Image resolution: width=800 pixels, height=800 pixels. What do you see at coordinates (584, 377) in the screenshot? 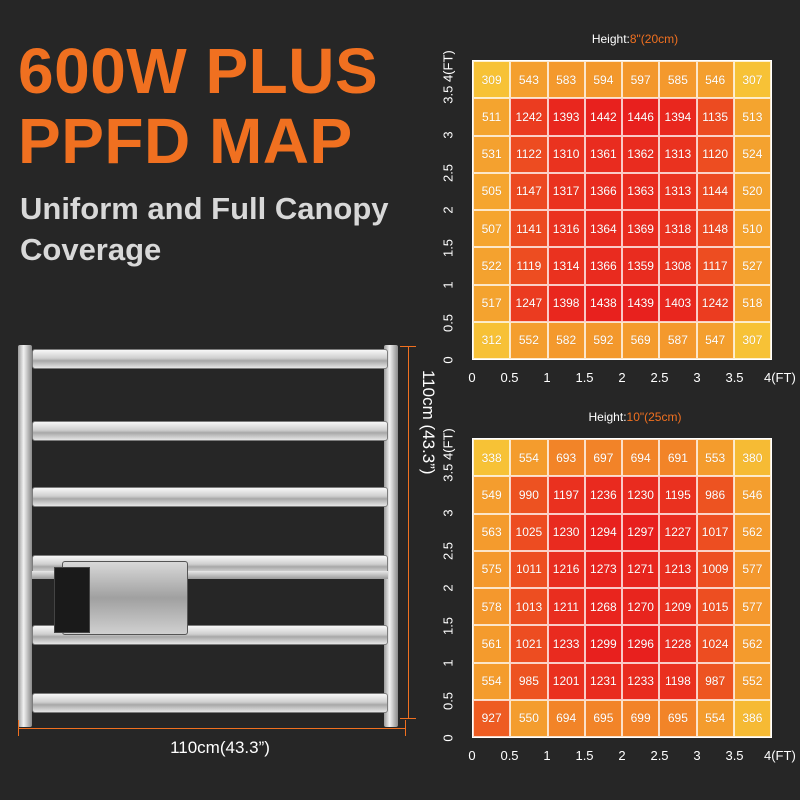
I see `x-tick-label: 1.5` at bounding box center [584, 377].